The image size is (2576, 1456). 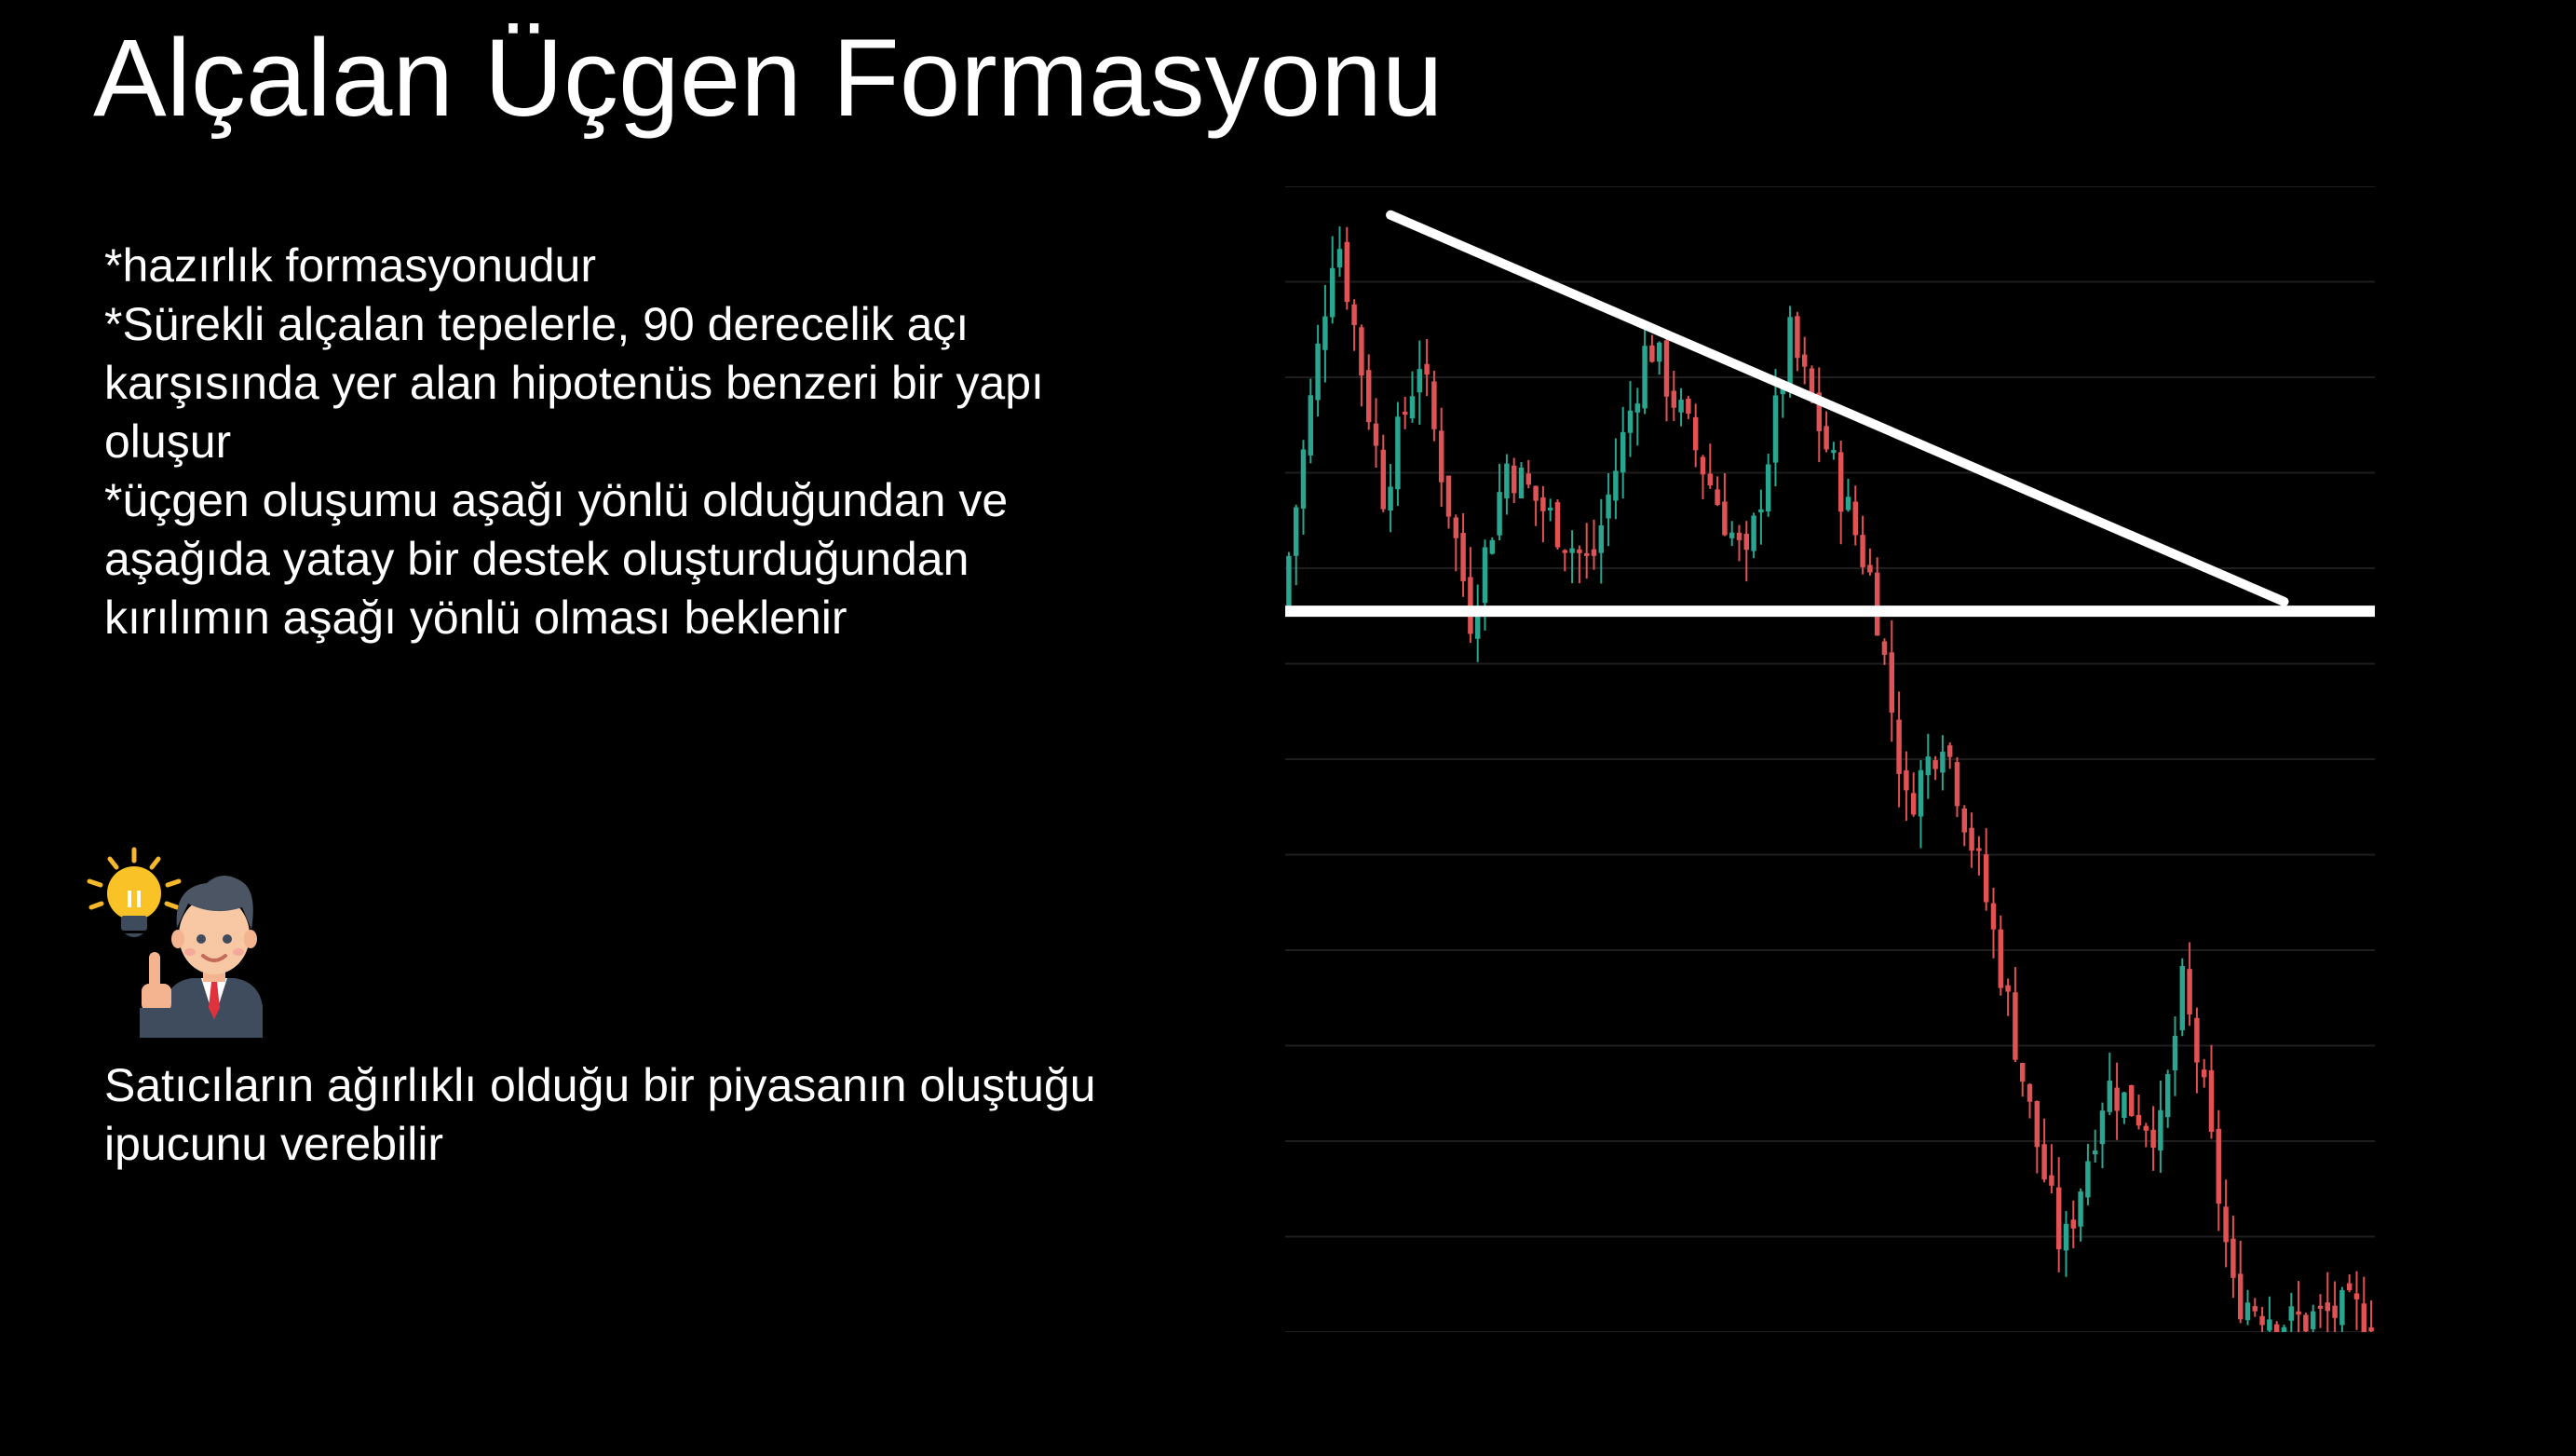 What do you see at coordinates (1837, 408) in the screenshot?
I see `resistance-line` at bounding box center [1837, 408].